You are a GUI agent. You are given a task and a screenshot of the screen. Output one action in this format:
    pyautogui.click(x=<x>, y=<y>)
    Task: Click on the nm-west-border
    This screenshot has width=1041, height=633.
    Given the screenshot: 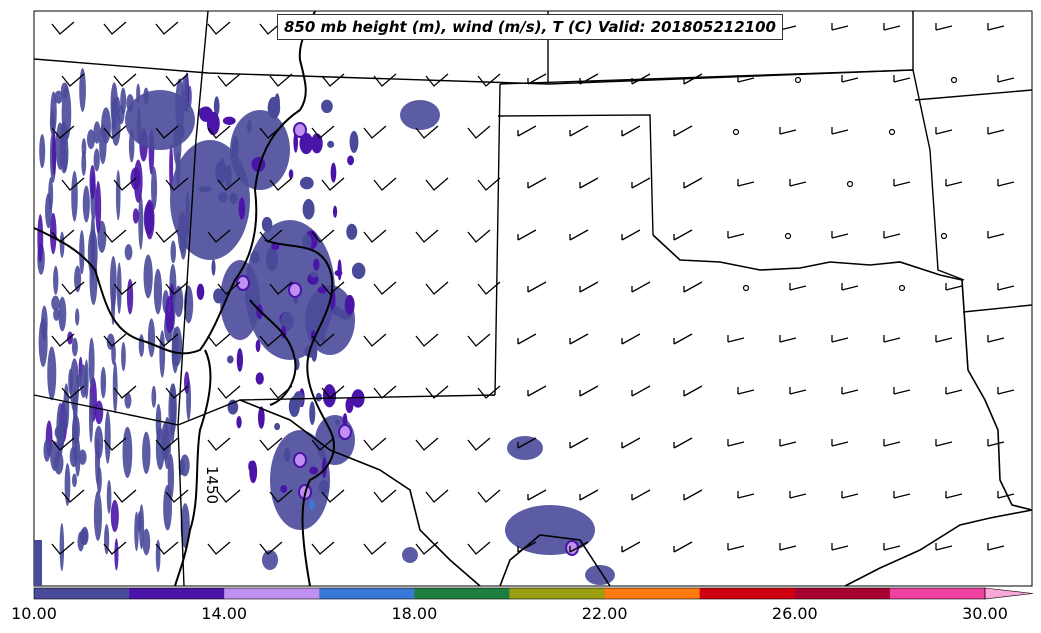 What is the action you would take?
    pyautogui.click(x=193, y=218)
    